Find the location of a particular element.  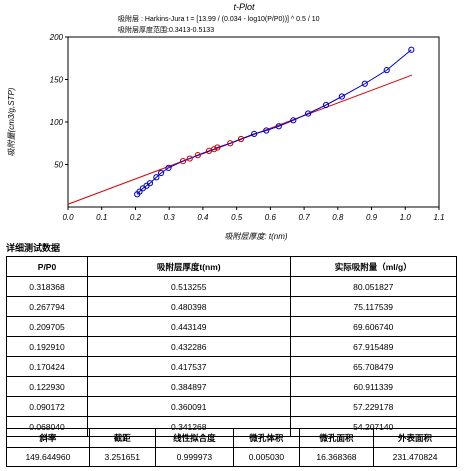

cell-p-p0: 0.090172 is located at coordinates (47, 406).